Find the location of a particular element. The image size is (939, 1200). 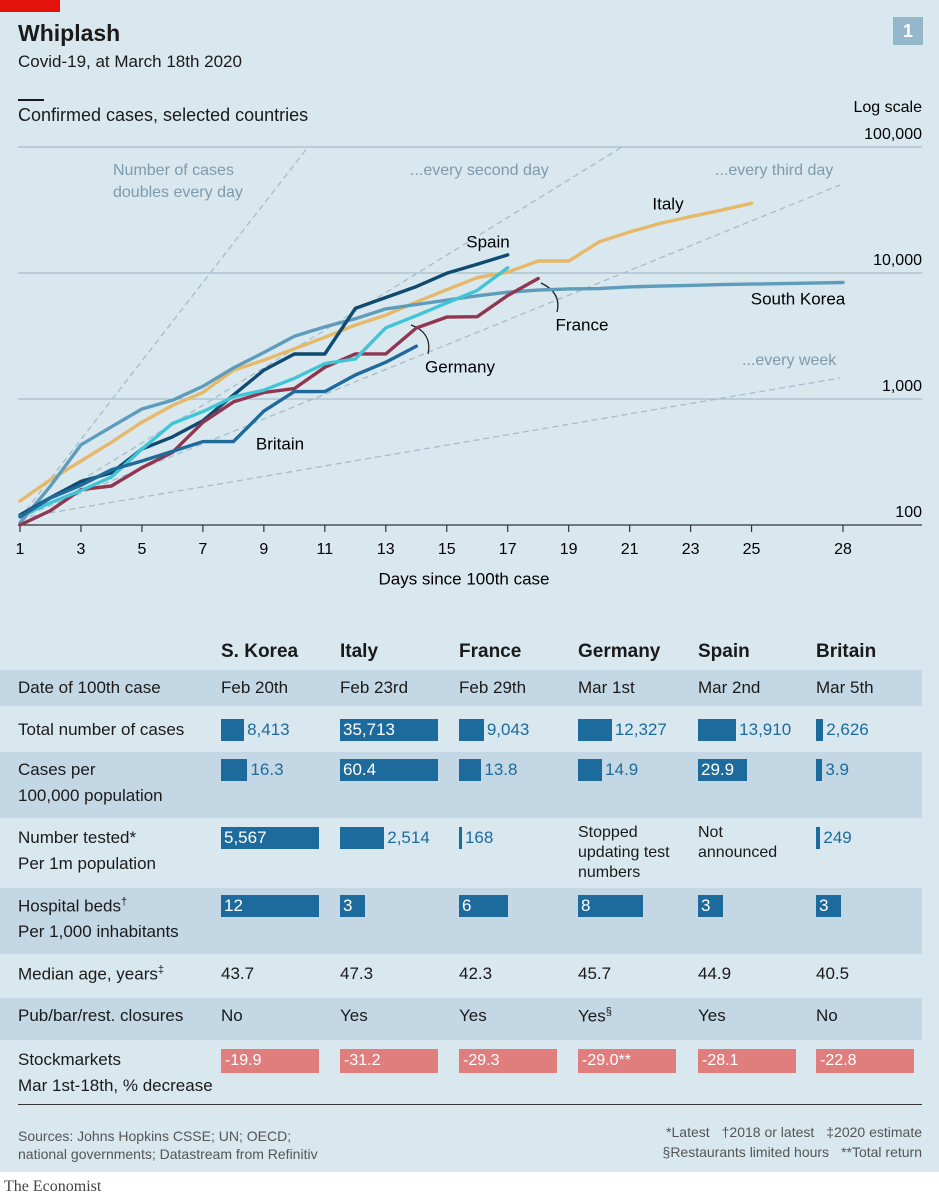

row-label: Median age, years‡ is located at coordinates (91, 974).